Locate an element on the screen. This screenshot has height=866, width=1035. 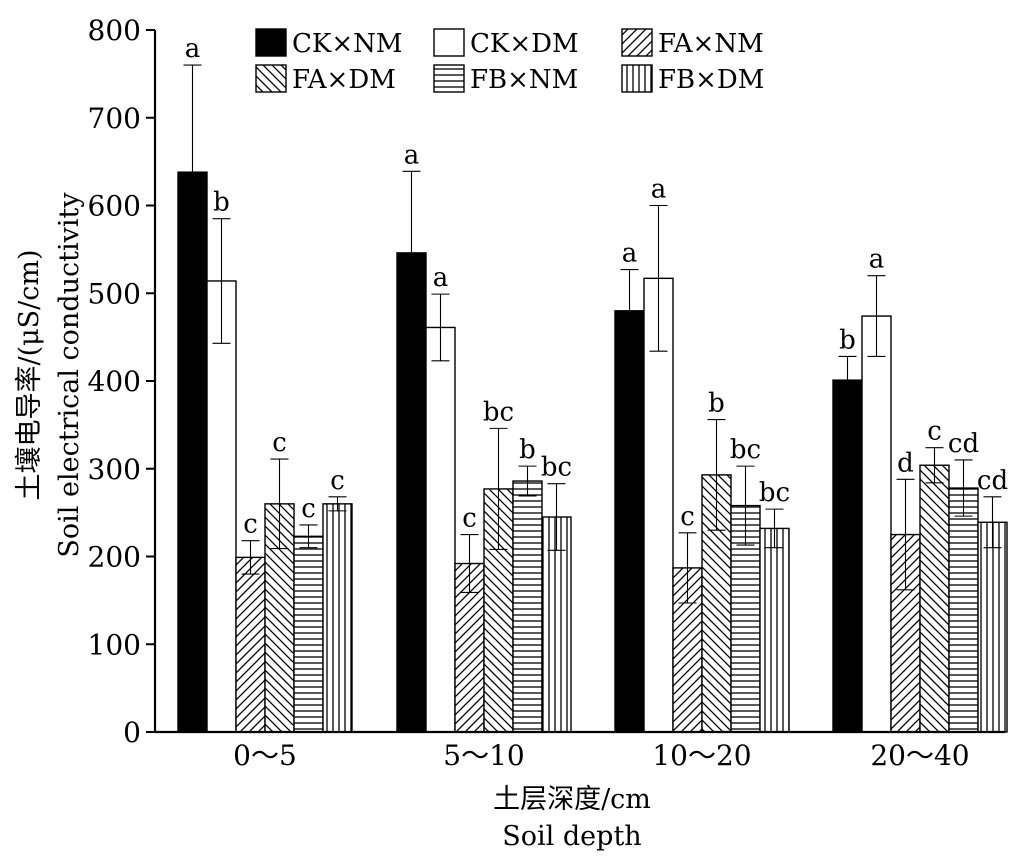
legend-label: FB×DM is located at coordinates (711, 80).